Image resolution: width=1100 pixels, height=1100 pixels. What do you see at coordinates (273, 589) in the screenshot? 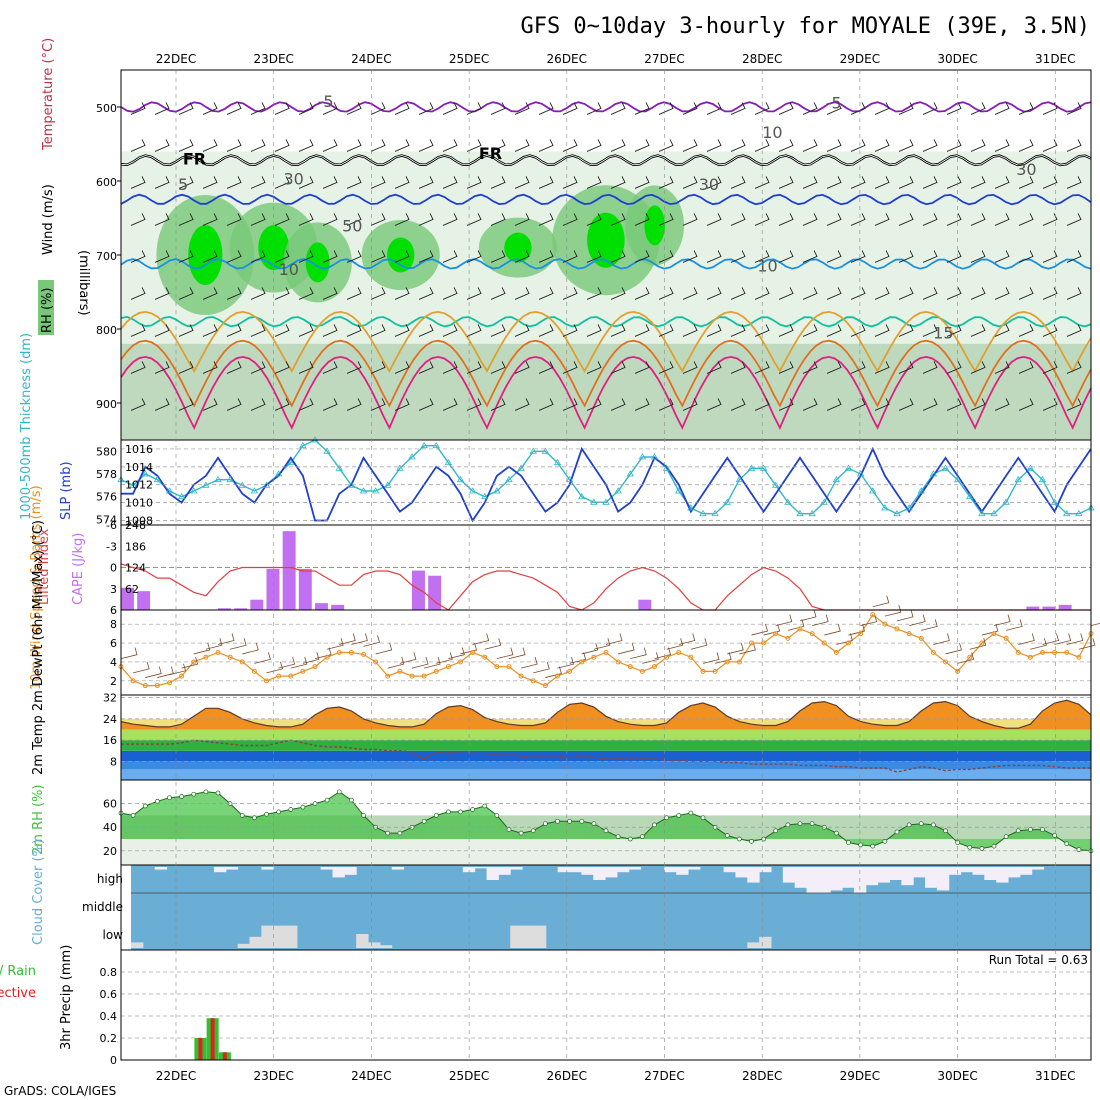
I see `cape-bar` at bounding box center [273, 589].